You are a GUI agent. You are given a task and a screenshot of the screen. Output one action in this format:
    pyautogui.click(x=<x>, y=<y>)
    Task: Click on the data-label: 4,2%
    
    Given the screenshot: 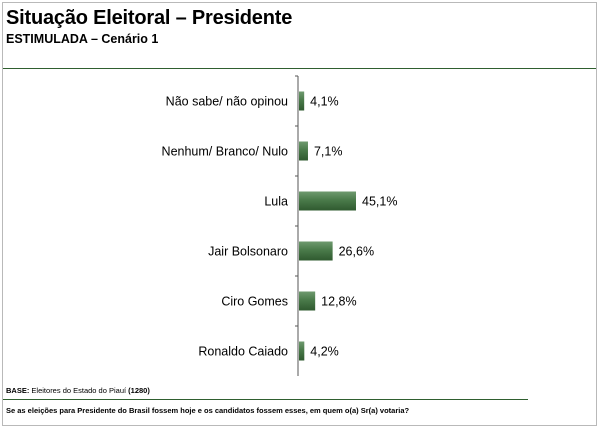 What is the action you would take?
    pyautogui.click(x=324, y=352)
    